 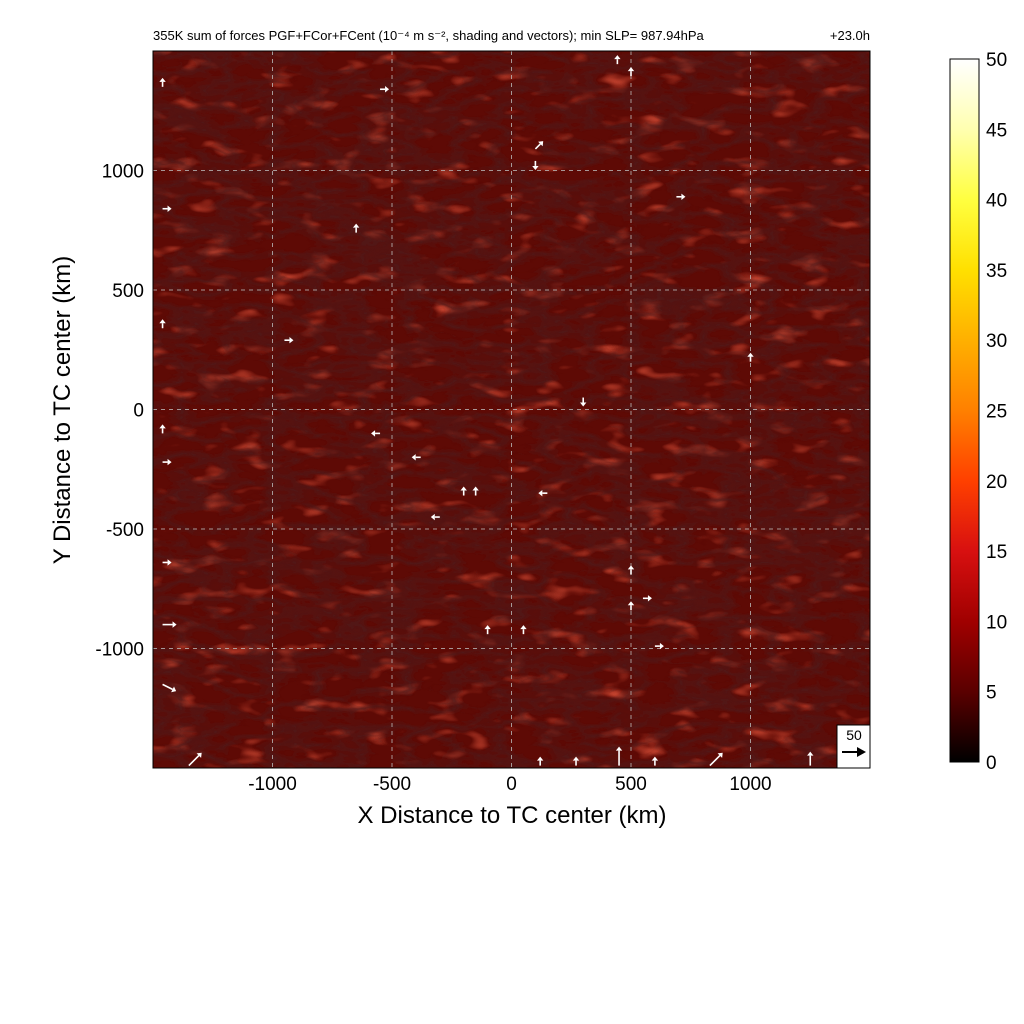 What do you see at coordinates (138, 411) in the screenshot?
I see `y-tick-label: 0` at bounding box center [138, 411].